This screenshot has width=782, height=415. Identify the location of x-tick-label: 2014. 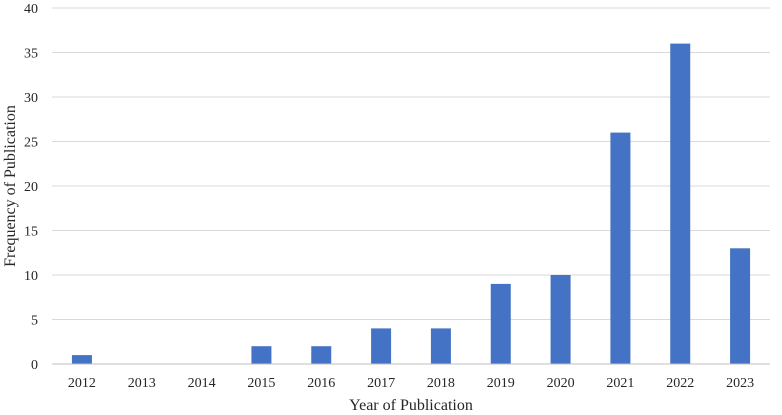
(202, 383).